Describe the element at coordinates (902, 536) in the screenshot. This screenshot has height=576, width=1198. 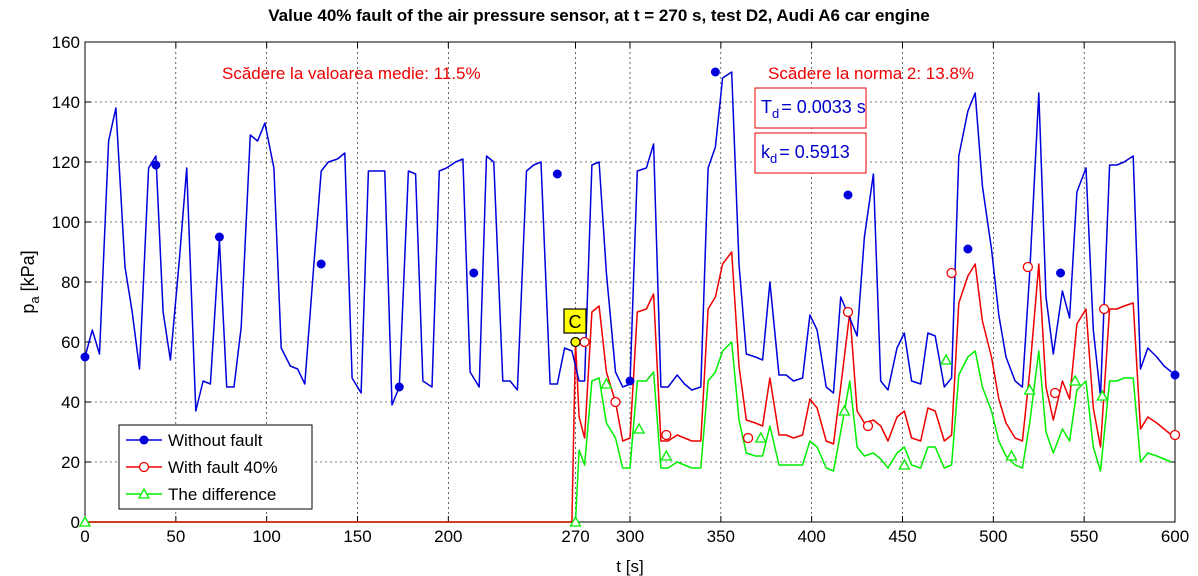
I see `x-tick-label: 450` at that location.